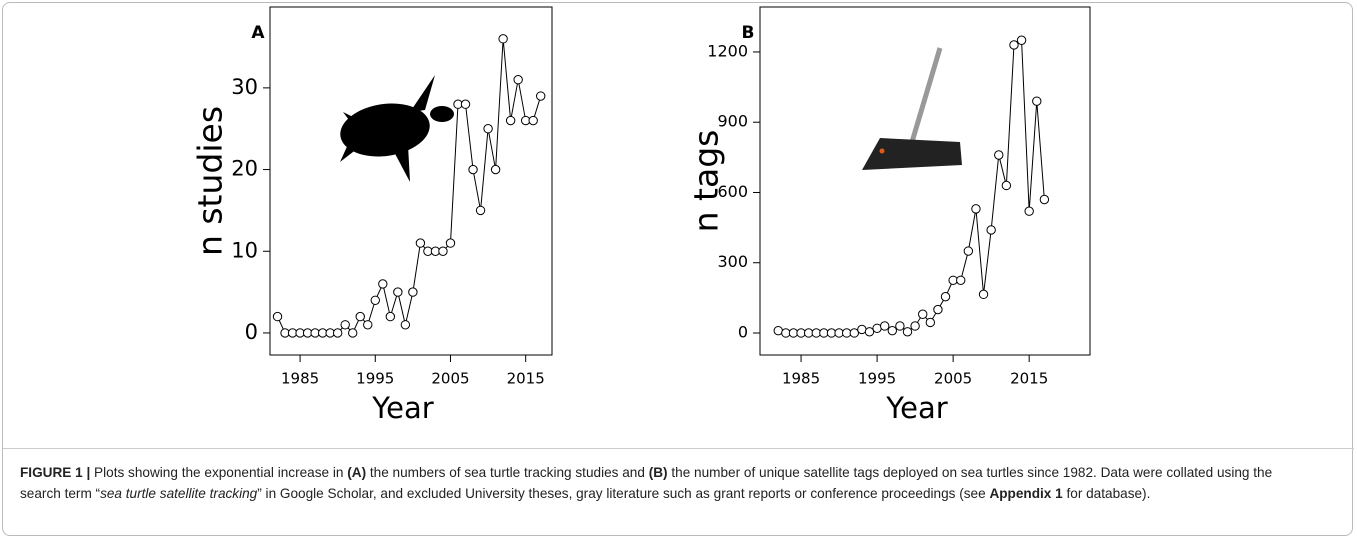 This screenshot has width=1357, height=540. Describe the element at coordinates (55, 472) in the screenshot. I see `caption-part: FIGURE 1 |` at that location.